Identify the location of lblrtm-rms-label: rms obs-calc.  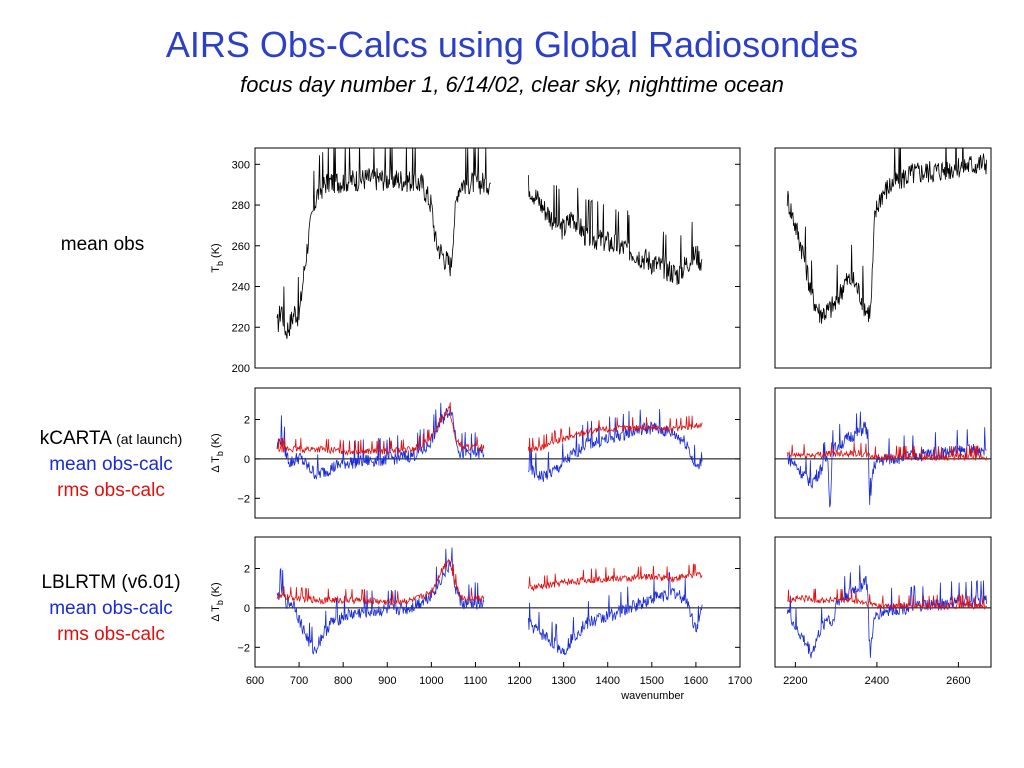
(111, 634).